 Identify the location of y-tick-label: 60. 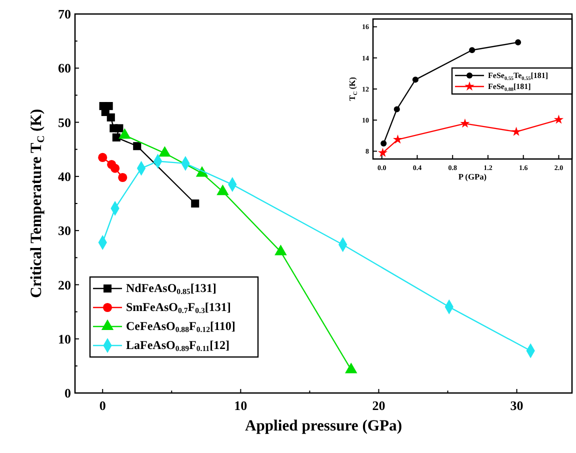
(64, 68).